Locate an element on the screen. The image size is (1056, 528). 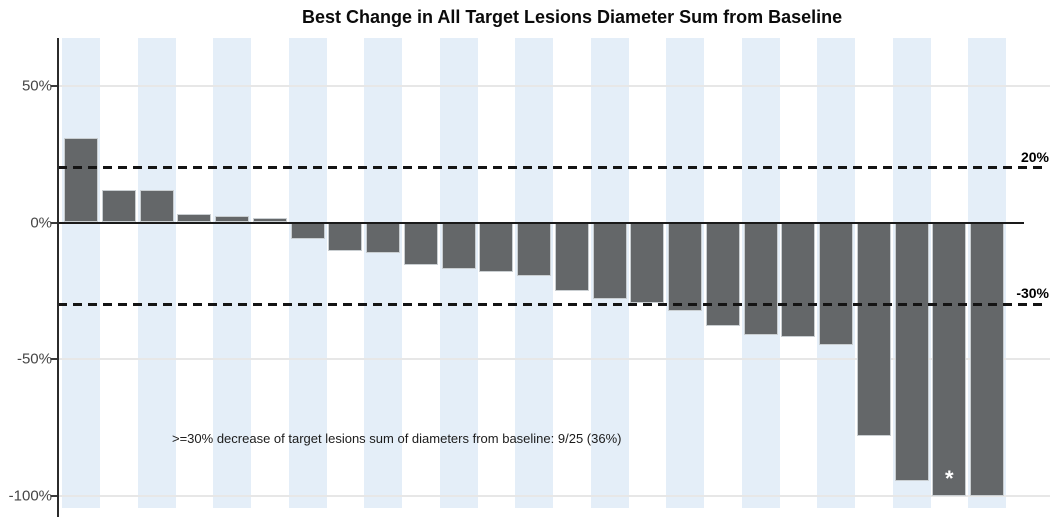
zero-baseline is located at coordinates (540, 222).